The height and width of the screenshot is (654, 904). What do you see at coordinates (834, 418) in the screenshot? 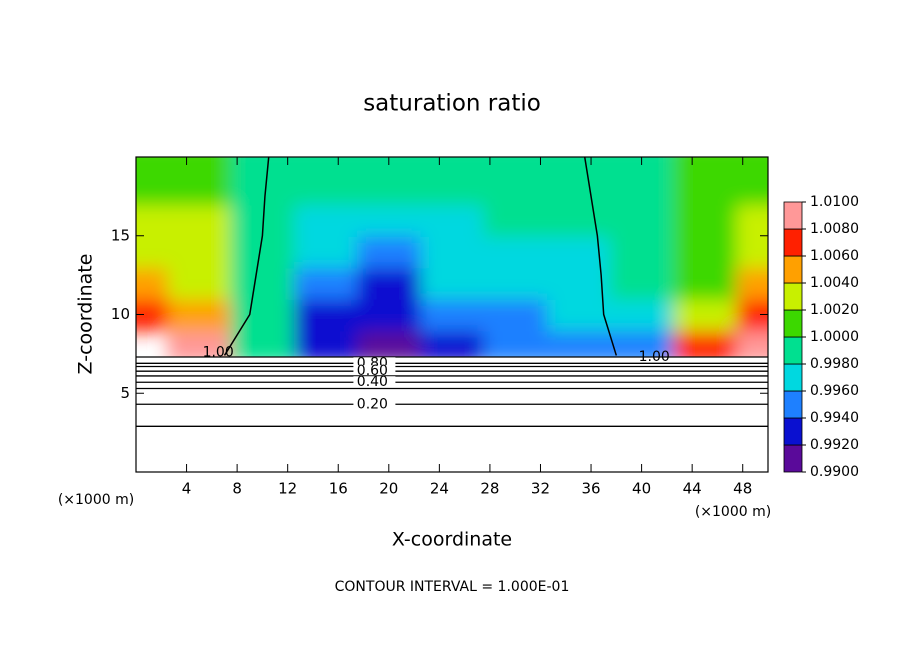
I see `colorbar-label: 0.9940` at bounding box center [834, 418].